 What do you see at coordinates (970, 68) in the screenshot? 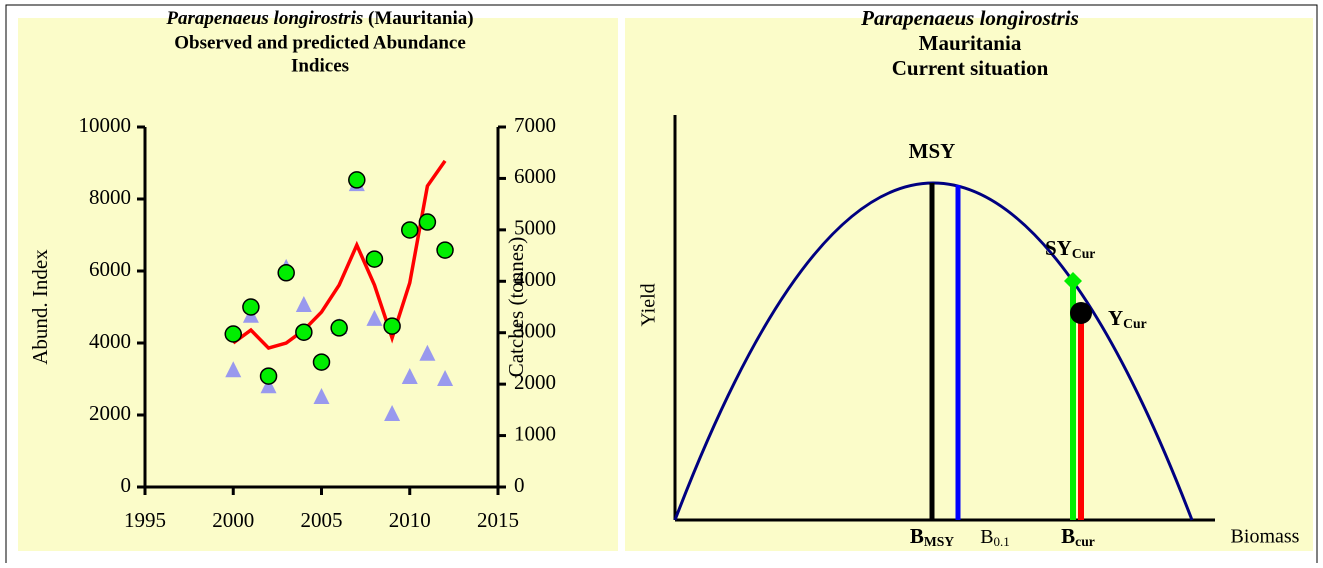
I see `chart-title: Current situation` at bounding box center [970, 68].